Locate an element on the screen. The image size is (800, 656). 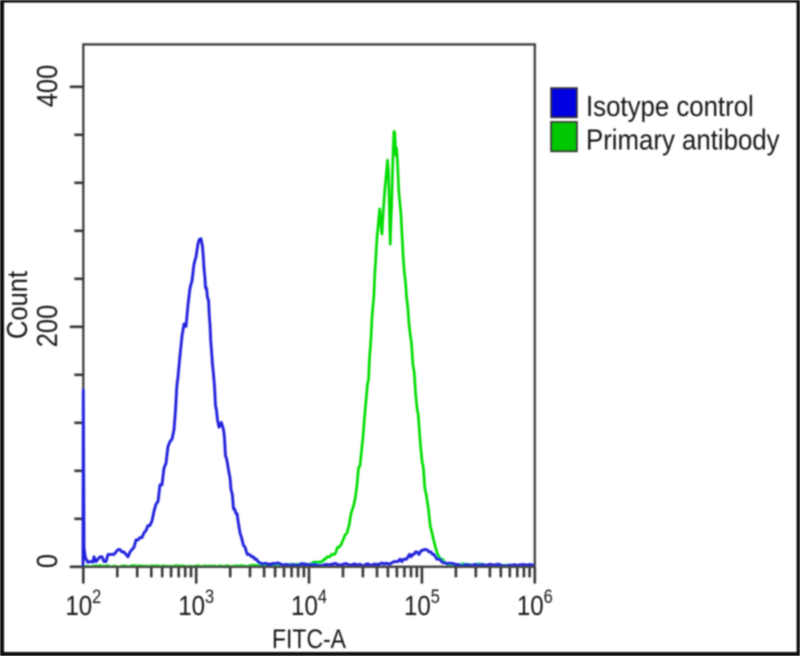
svg-text: Isotype control is located at coordinates (670, 106).